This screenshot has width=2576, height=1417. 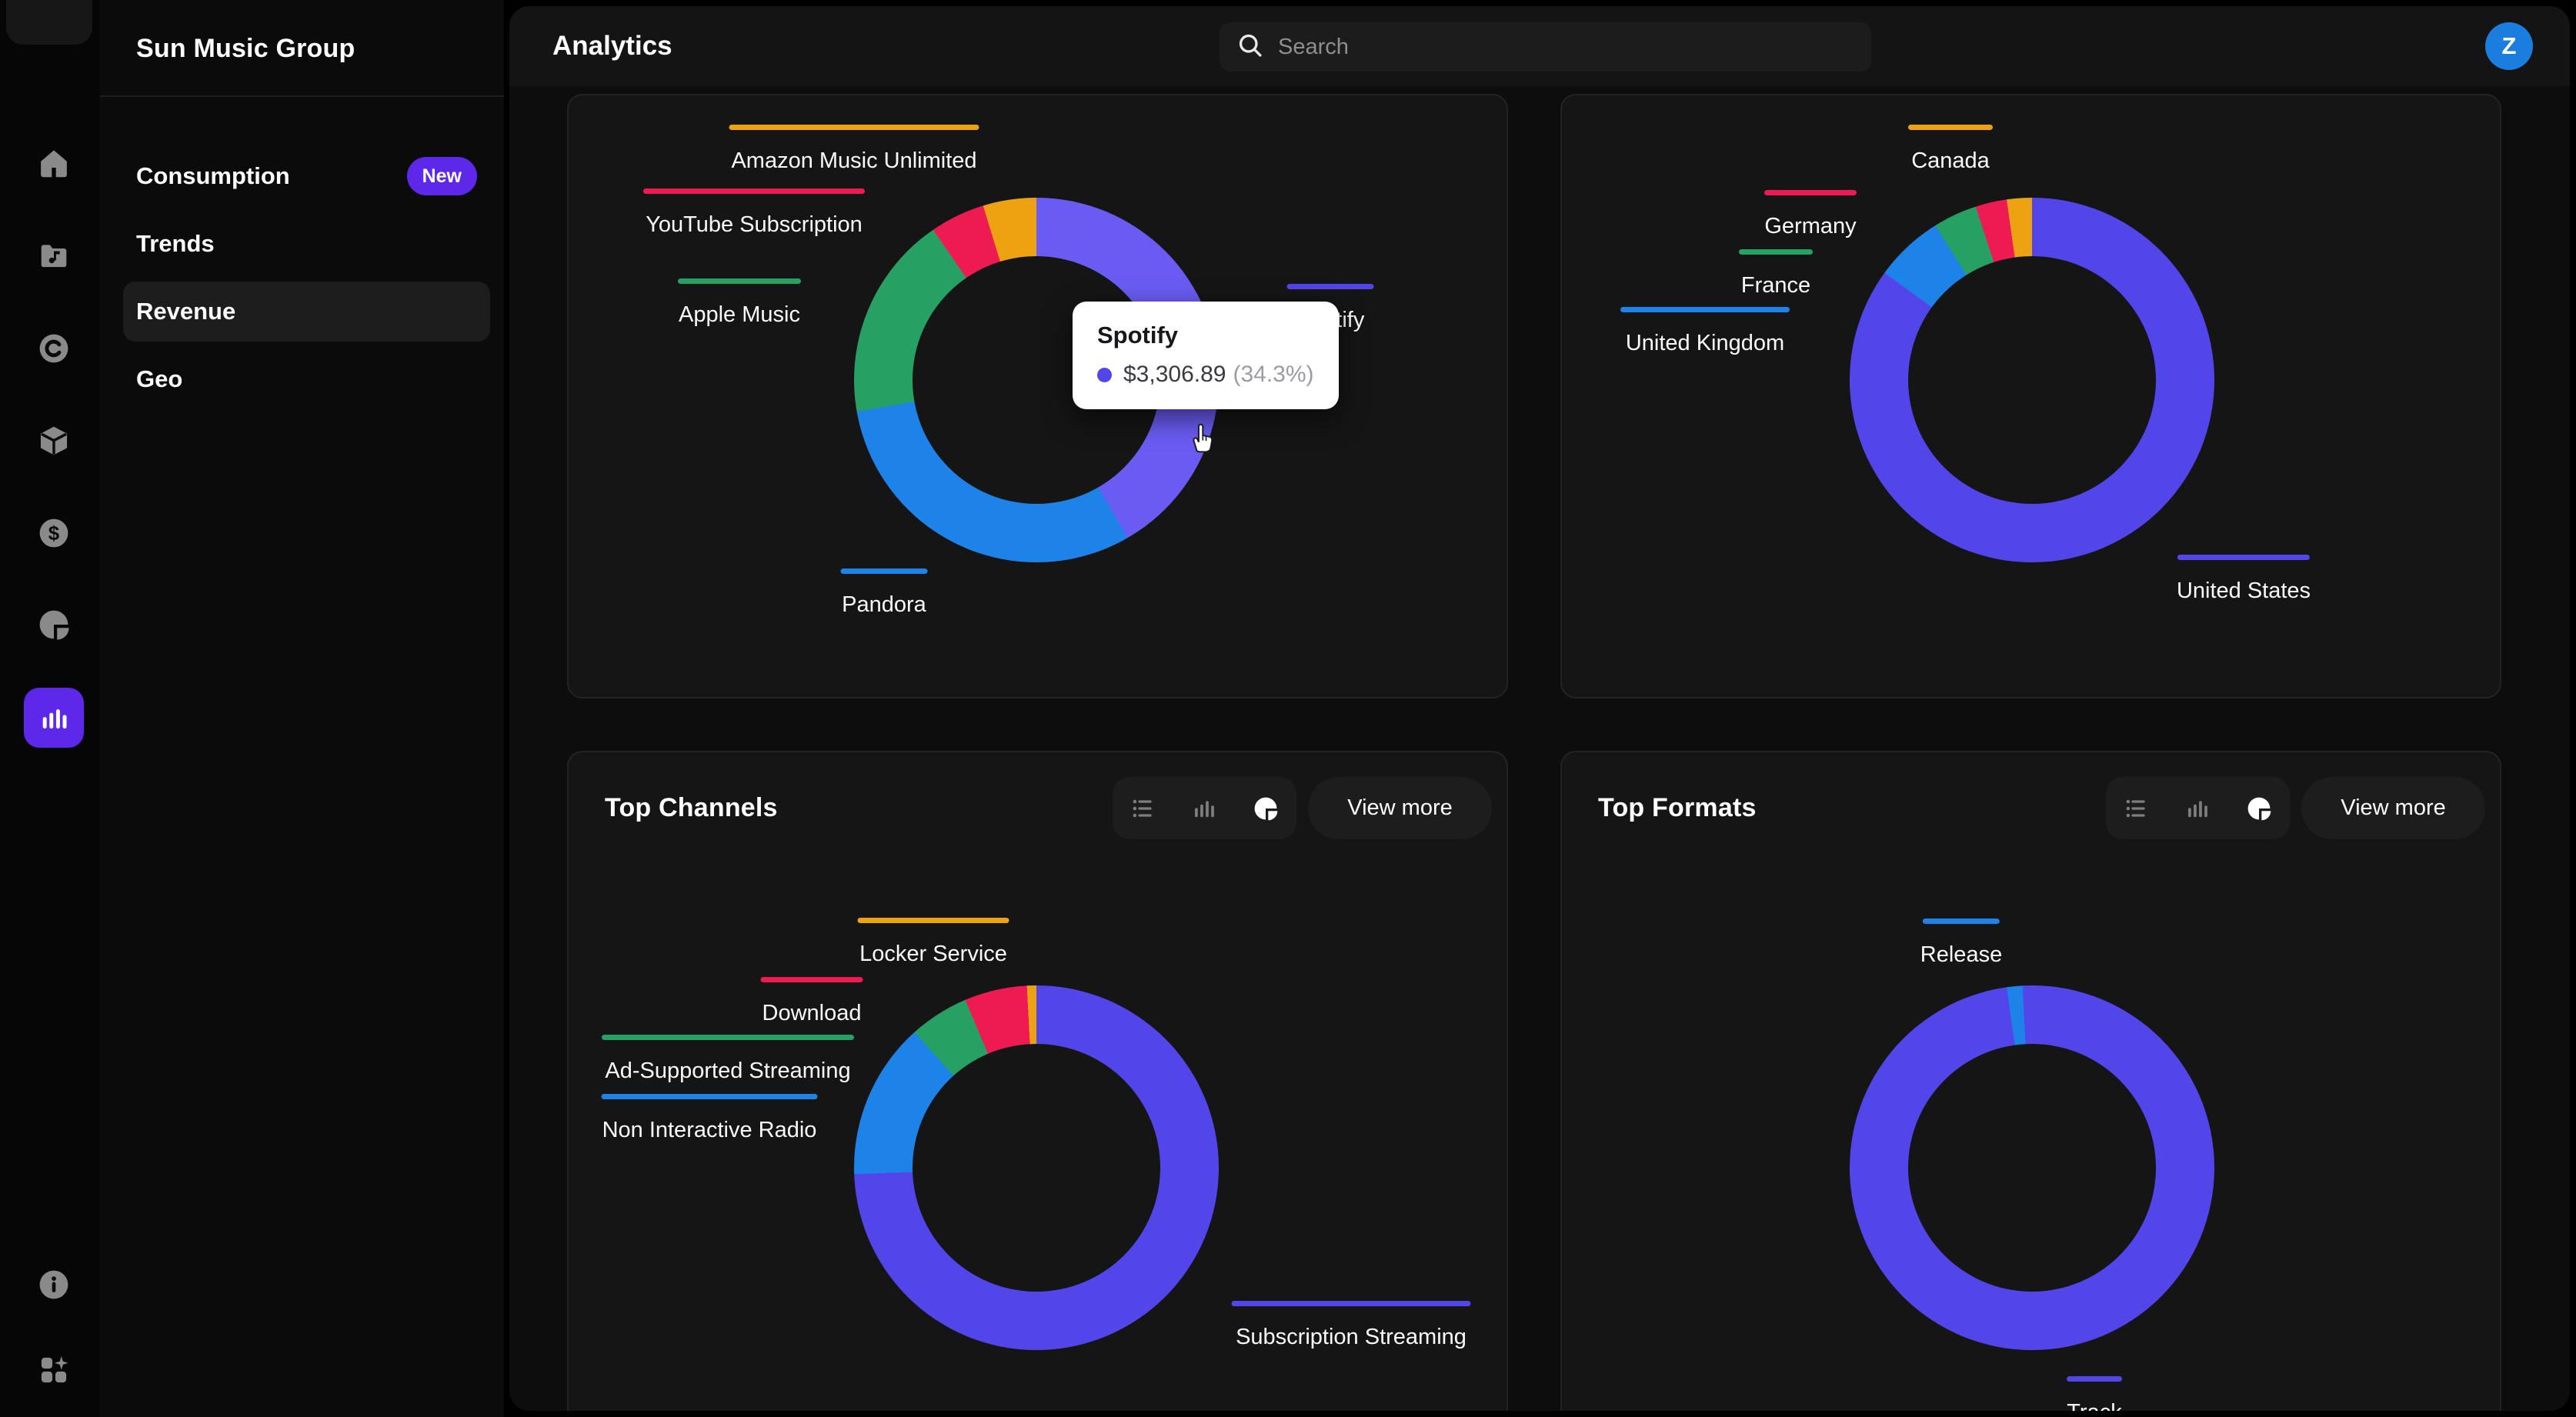 I want to click on sidebar-title: Sun Music Group, so click(x=245, y=48).